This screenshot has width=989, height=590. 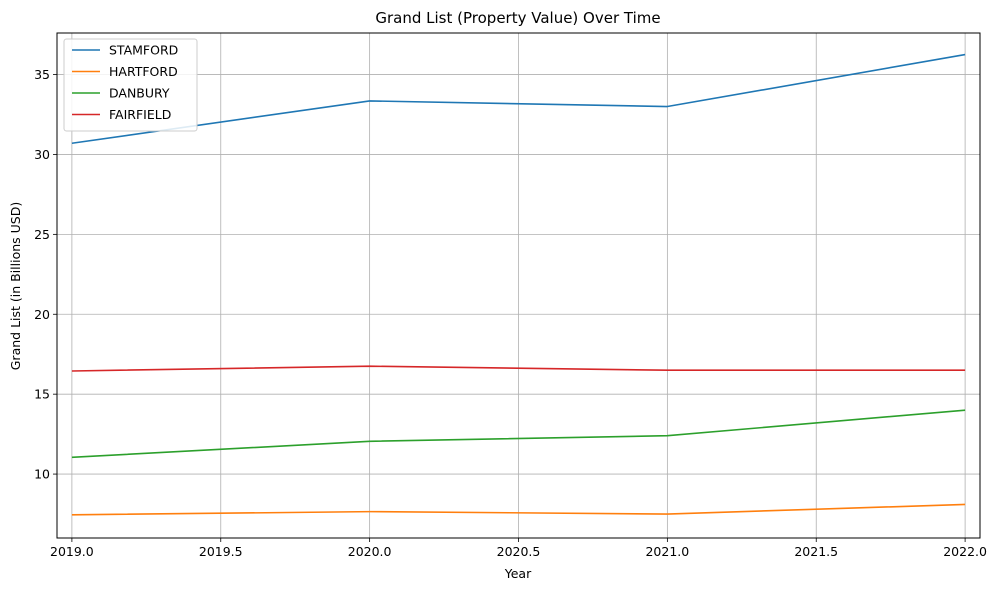 What do you see at coordinates (42, 154) in the screenshot?
I see `y-tick-label: 30` at bounding box center [42, 154].